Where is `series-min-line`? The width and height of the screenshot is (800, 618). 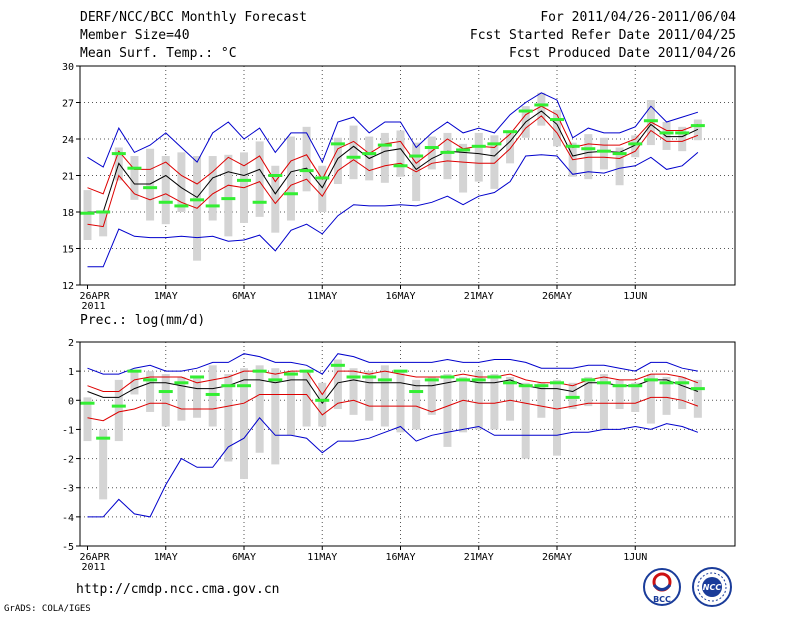
series-min-line is located at coordinates (393, 210).